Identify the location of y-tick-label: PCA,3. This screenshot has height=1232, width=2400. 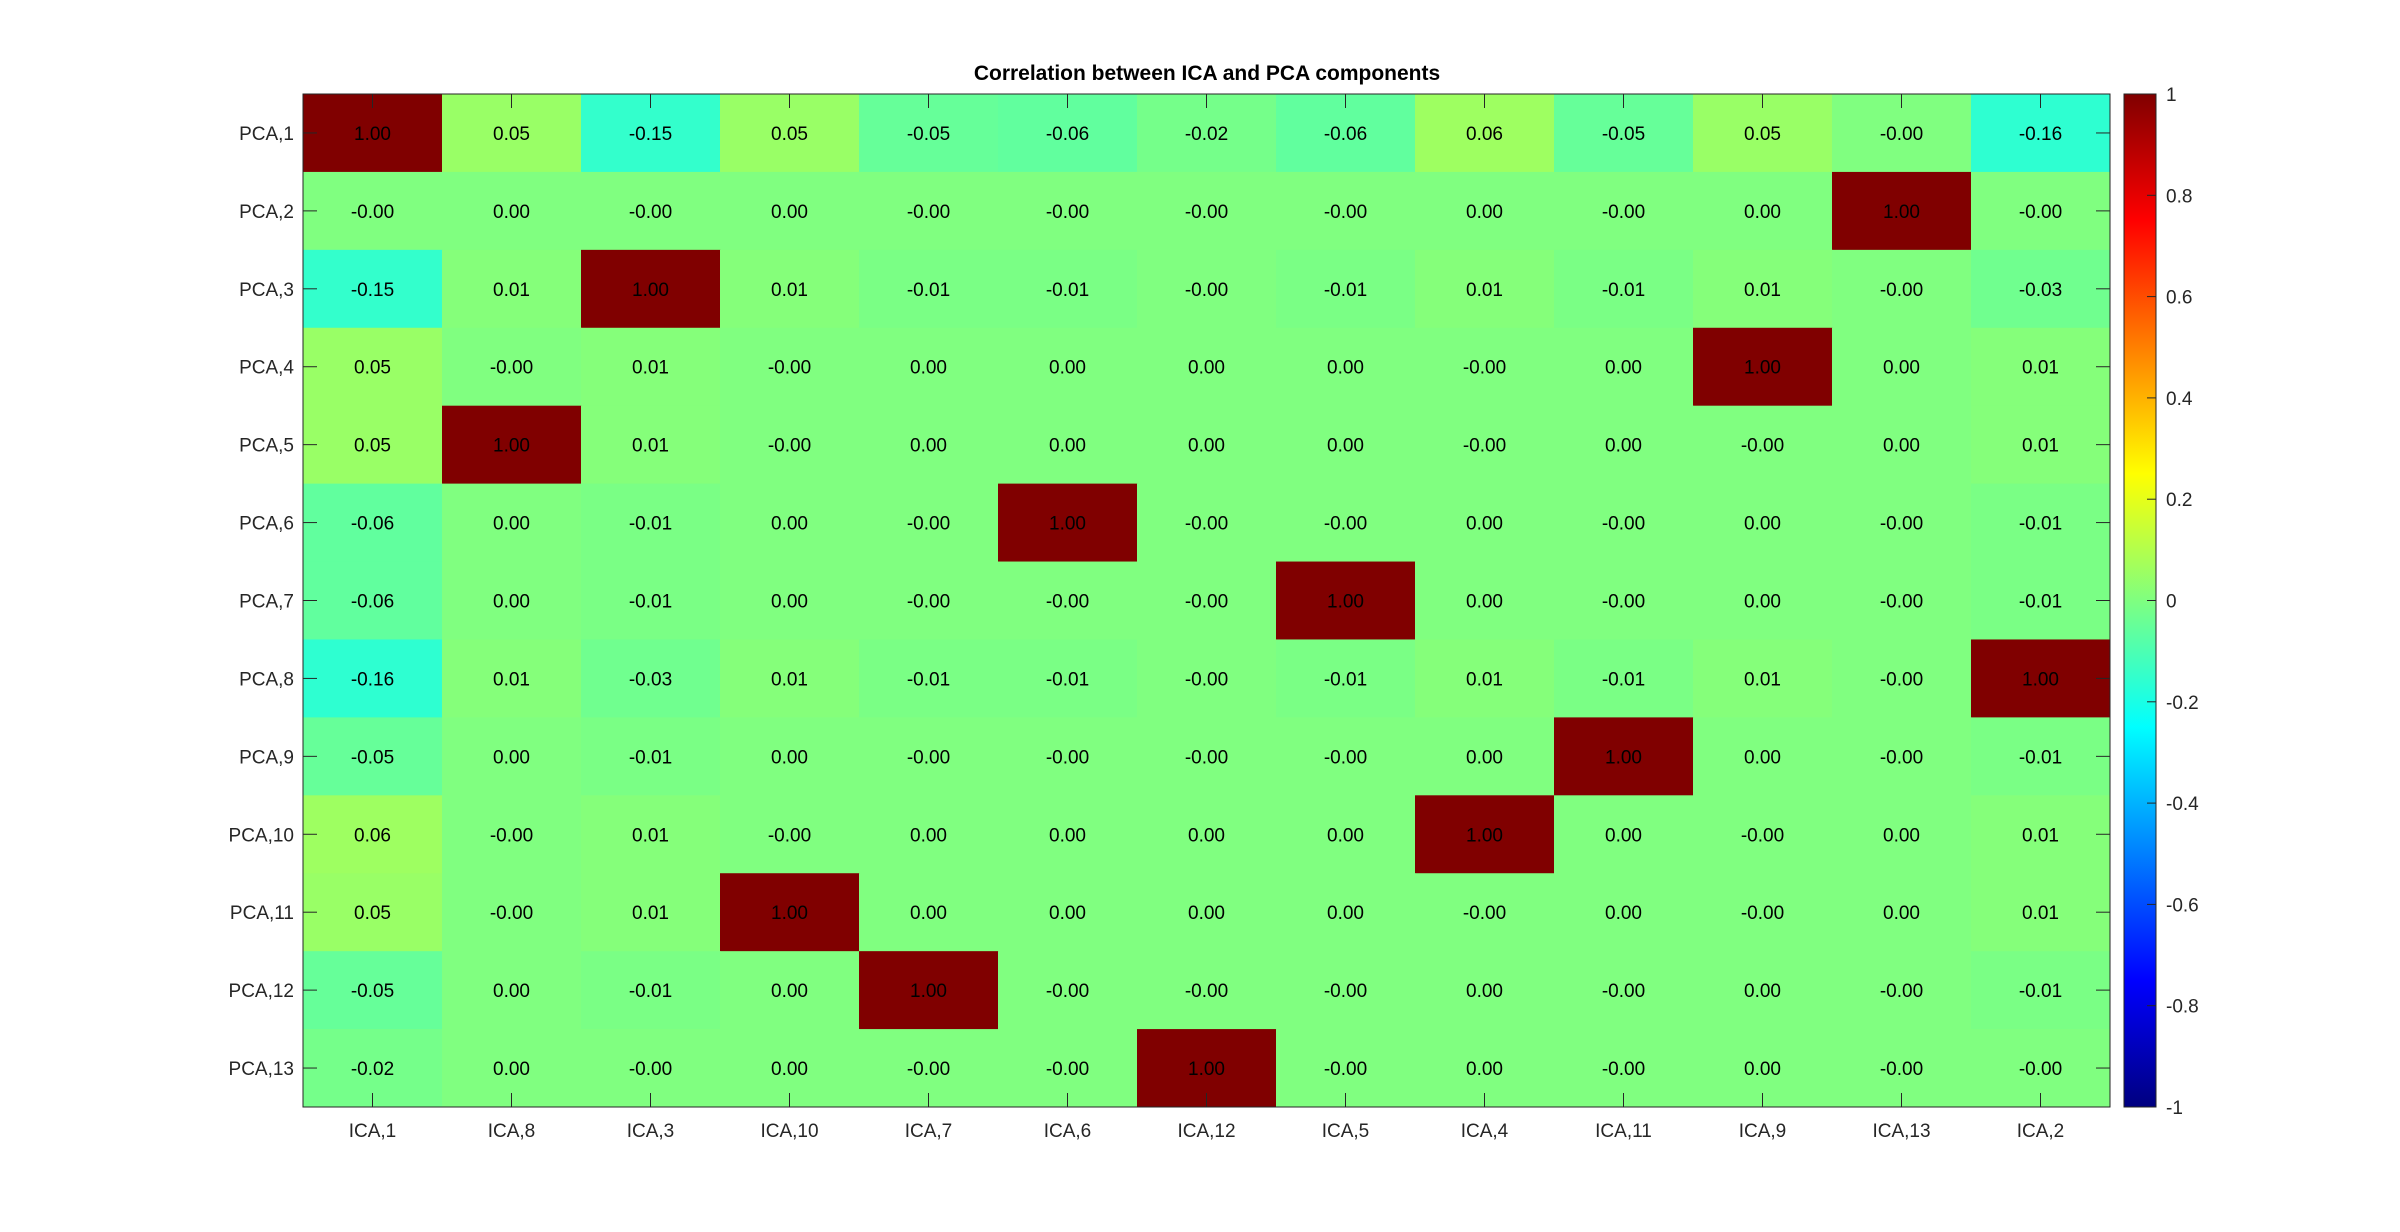
(266, 290).